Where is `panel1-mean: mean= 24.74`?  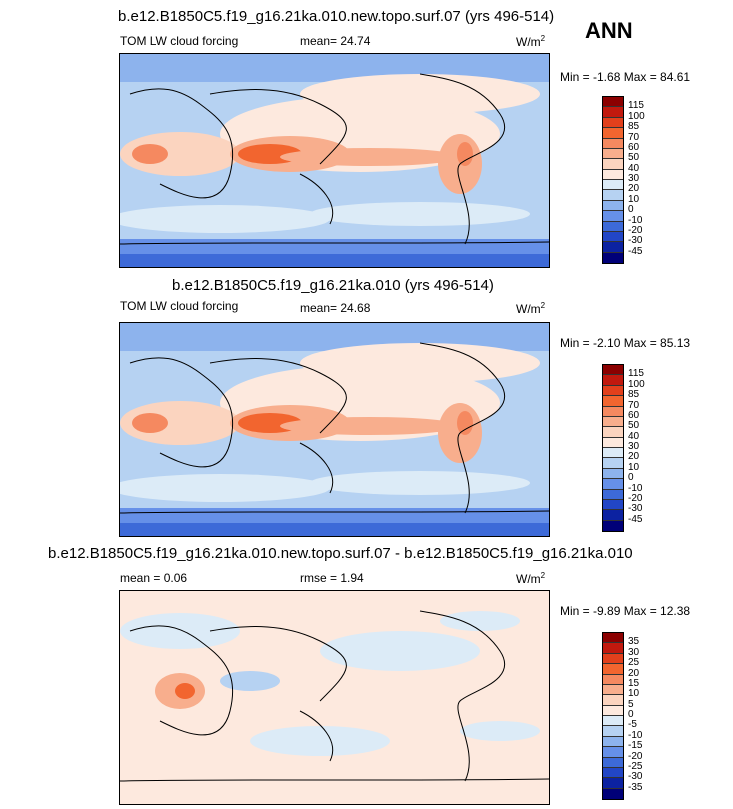
panel1-mean: mean= 24.74 is located at coordinates (335, 41).